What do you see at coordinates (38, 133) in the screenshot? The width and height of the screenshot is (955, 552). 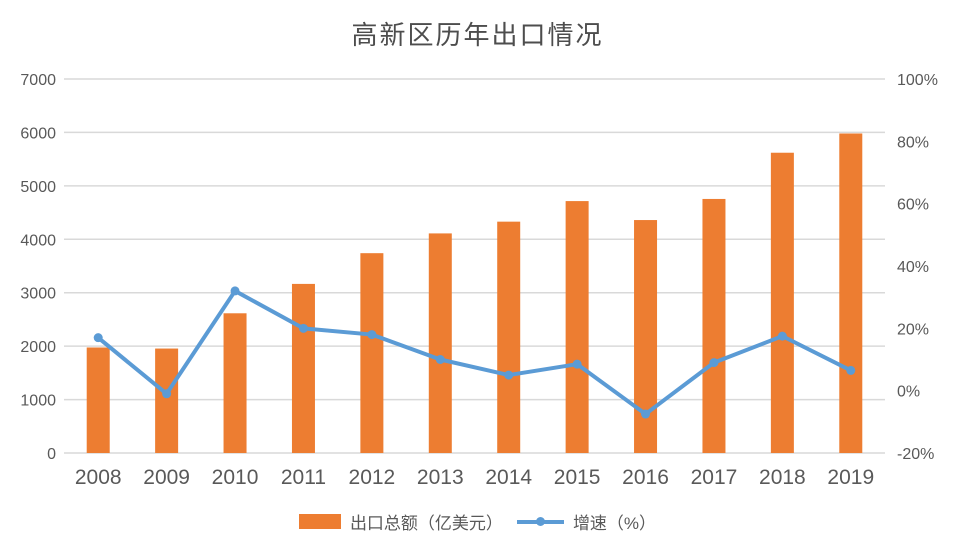 I see `left-axis-tick-label: 6000` at bounding box center [38, 133].